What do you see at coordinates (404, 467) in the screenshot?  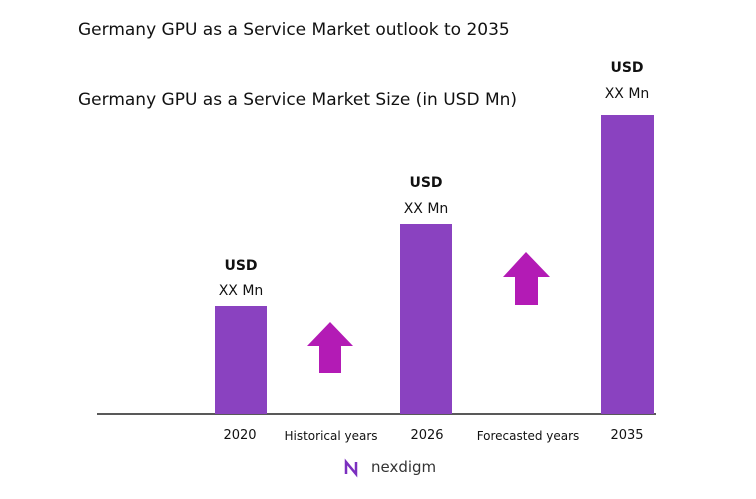 I see `logo: nexdigm` at bounding box center [404, 467].